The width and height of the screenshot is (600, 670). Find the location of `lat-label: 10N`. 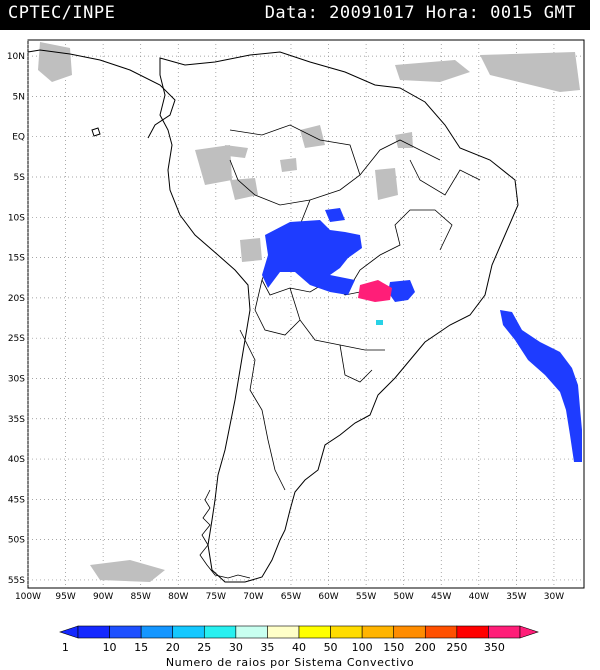

lat-label: 10N is located at coordinates (16, 57).